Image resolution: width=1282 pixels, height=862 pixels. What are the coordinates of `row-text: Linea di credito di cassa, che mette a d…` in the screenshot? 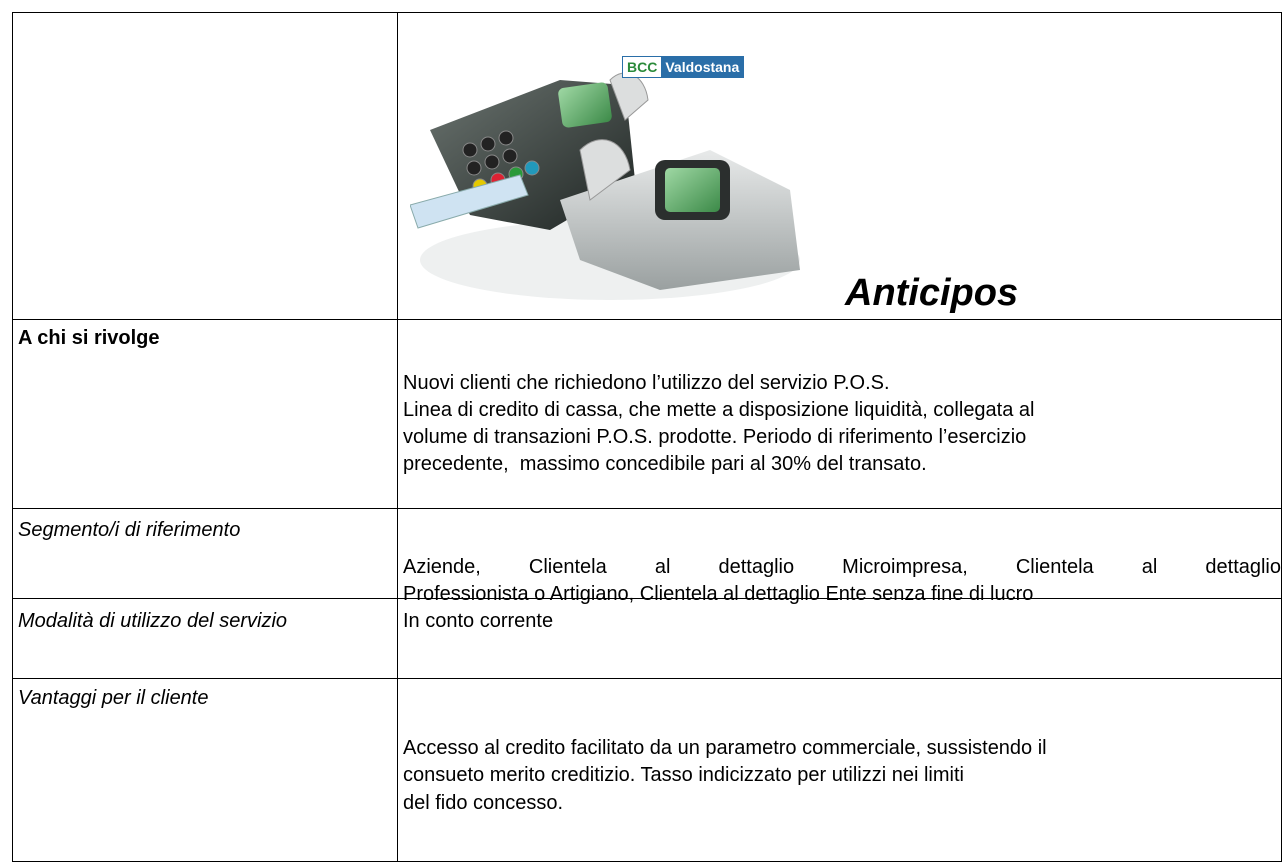 It's located at (719, 410).